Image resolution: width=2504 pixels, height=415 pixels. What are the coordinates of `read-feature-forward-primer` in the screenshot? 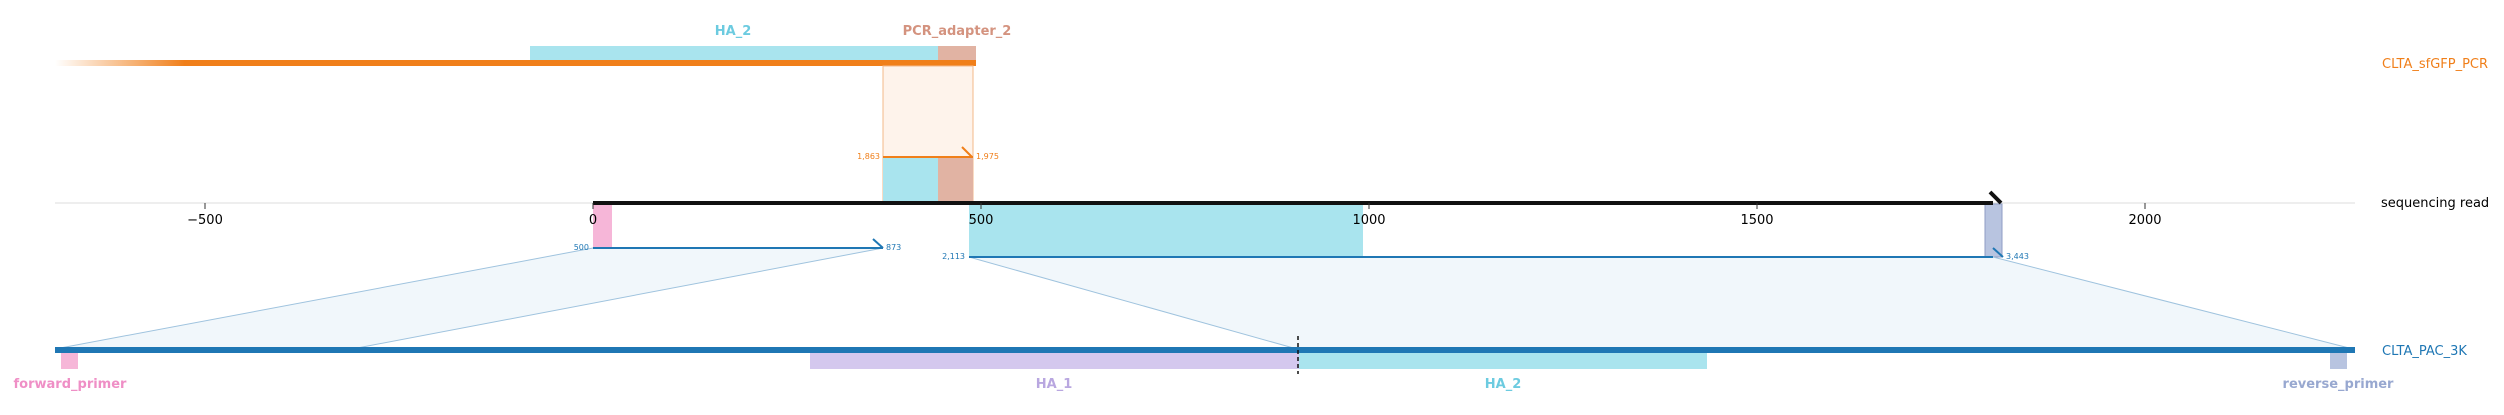 It's located at (602, 226).